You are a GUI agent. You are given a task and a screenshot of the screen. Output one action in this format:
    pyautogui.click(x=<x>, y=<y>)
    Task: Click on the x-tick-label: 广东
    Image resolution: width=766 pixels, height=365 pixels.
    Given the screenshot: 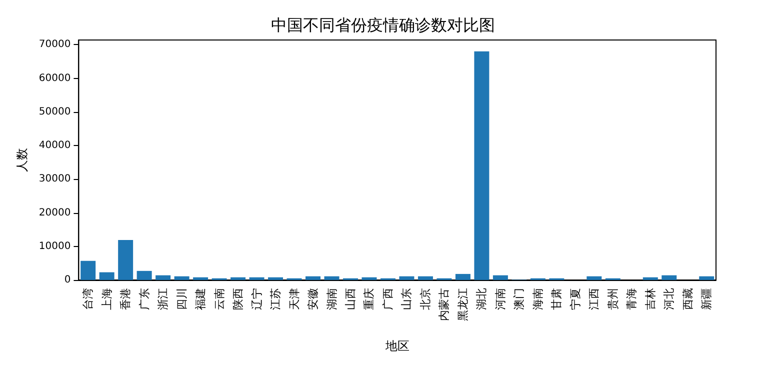 What is the action you would take?
    pyautogui.click(x=144, y=299)
    